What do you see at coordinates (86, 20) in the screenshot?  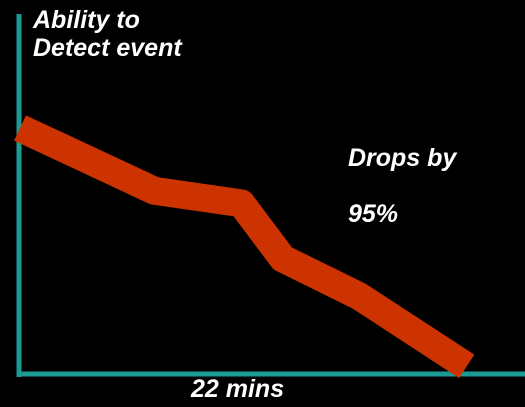 I see `y-axis-label-line-1: Ability to` at bounding box center [86, 20].